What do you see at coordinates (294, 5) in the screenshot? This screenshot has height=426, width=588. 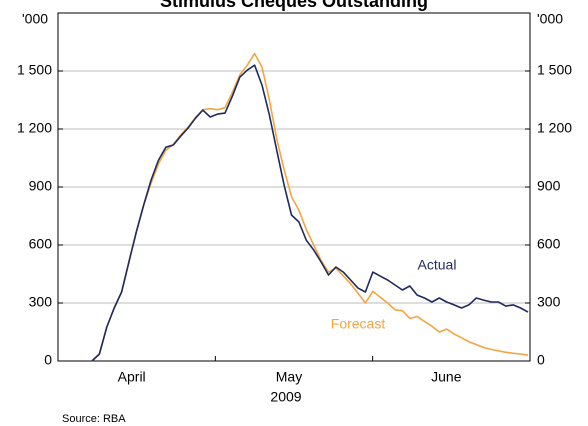 I see `chart-title: Stimulus Cheques Outstanding` at bounding box center [294, 5].